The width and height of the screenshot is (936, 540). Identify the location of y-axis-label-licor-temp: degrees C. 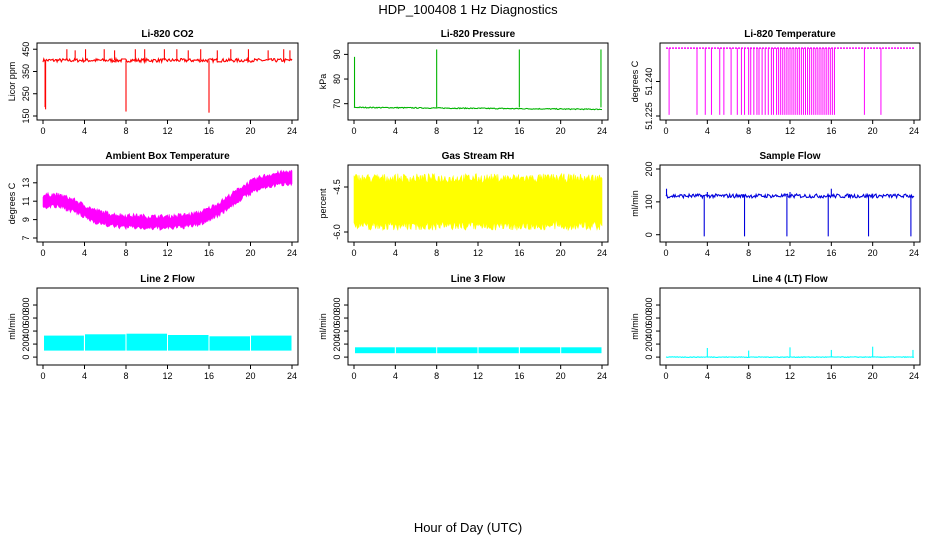
(635, 81).